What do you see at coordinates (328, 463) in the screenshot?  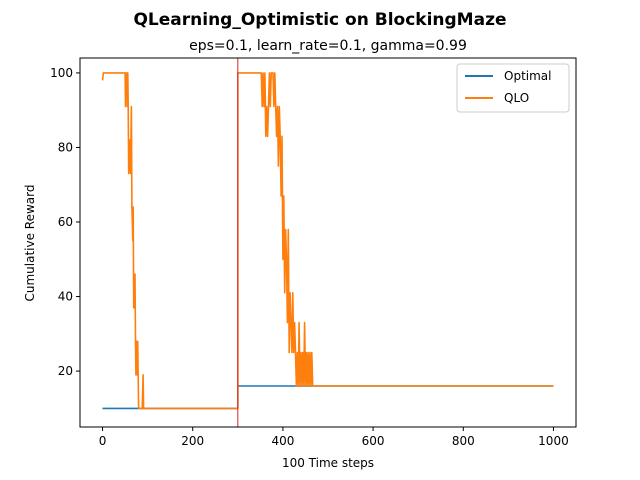 I see `x-axis-label: 100 Time steps` at bounding box center [328, 463].